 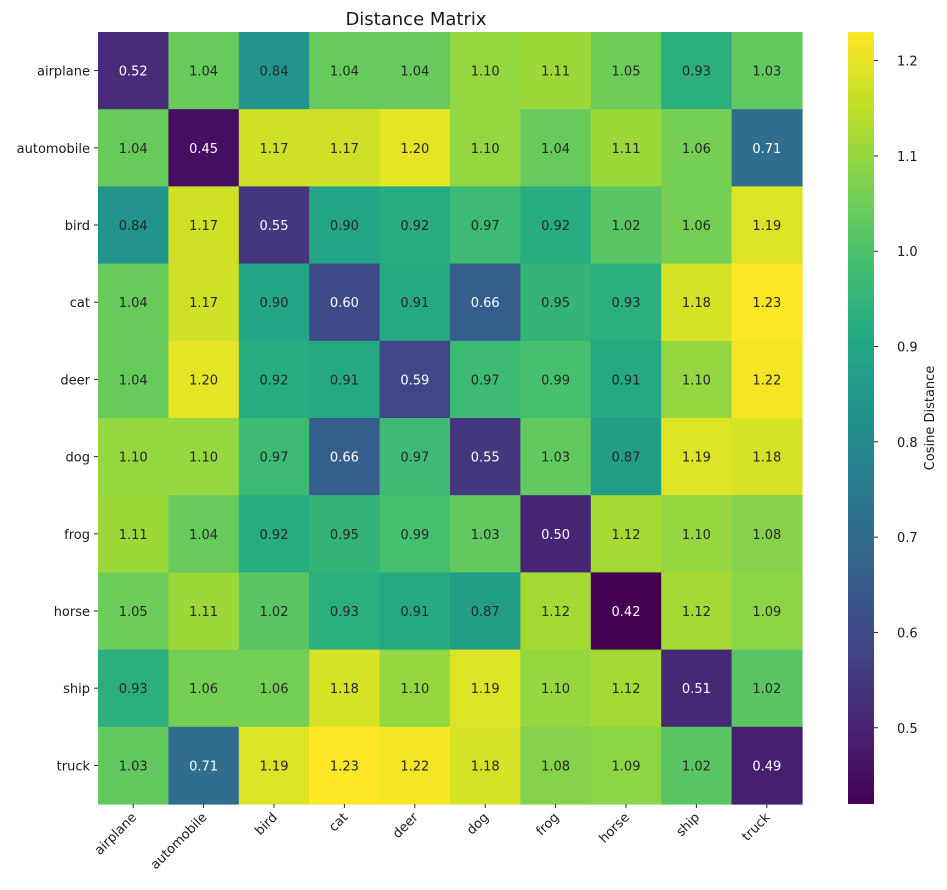 I want to click on cell-value-label: 0.99, so click(x=555, y=380).